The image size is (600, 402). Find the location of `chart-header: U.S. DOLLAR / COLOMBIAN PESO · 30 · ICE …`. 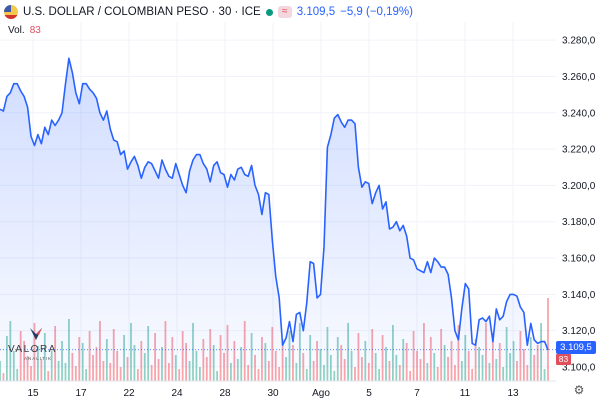

chart-header: U.S. DOLLAR / COLOMBIAN PESO · 30 · ICE … is located at coordinates (208, 12).